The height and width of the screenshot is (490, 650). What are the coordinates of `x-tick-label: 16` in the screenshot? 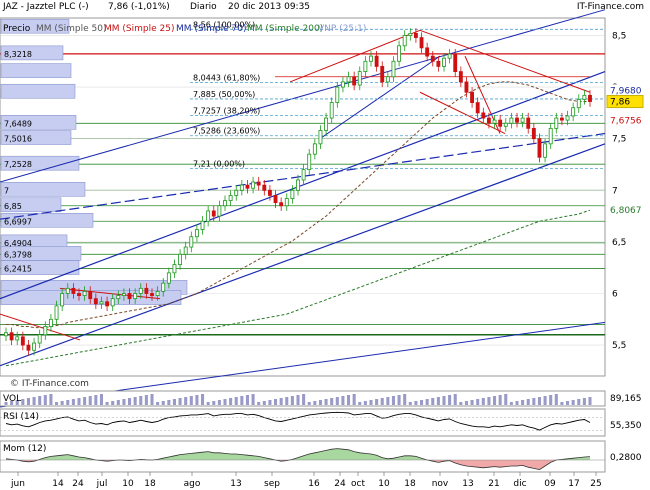 It's located at (314, 484).